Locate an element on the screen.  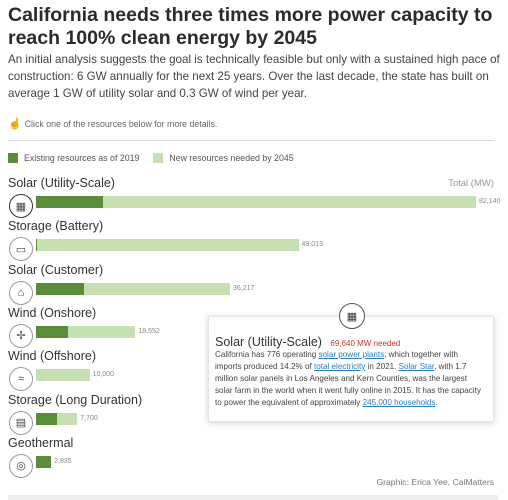
tooltip-text: in 2021. is located at coordinates (382, 366).